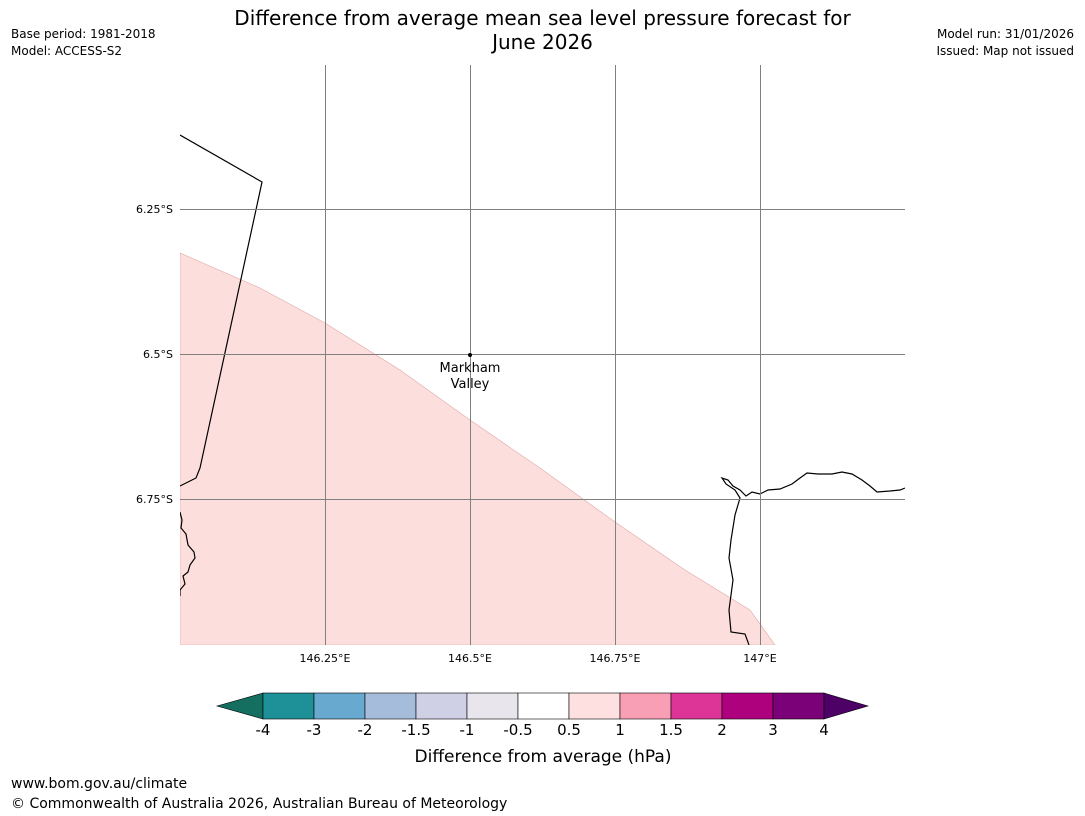 The width and height of the screenshot is (1085, 816). What do you see at coordinates (314, 730) in the screenshot?
I see `colorbar-tick-label: -3` at bounding box center [314, 730].